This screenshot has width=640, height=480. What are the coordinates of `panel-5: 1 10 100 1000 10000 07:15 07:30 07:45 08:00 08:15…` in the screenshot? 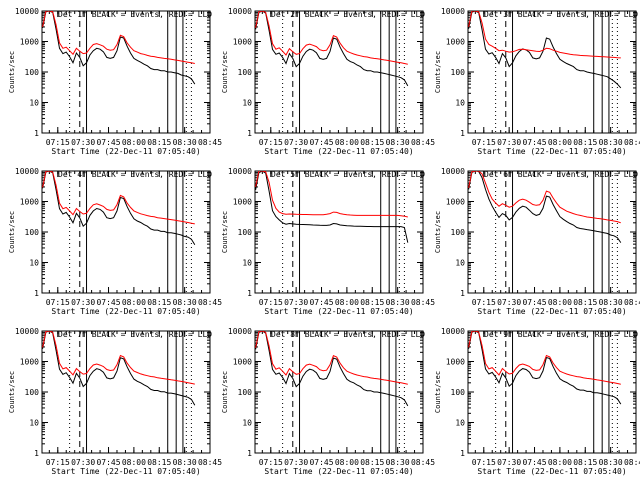 It's located at (328, 241).